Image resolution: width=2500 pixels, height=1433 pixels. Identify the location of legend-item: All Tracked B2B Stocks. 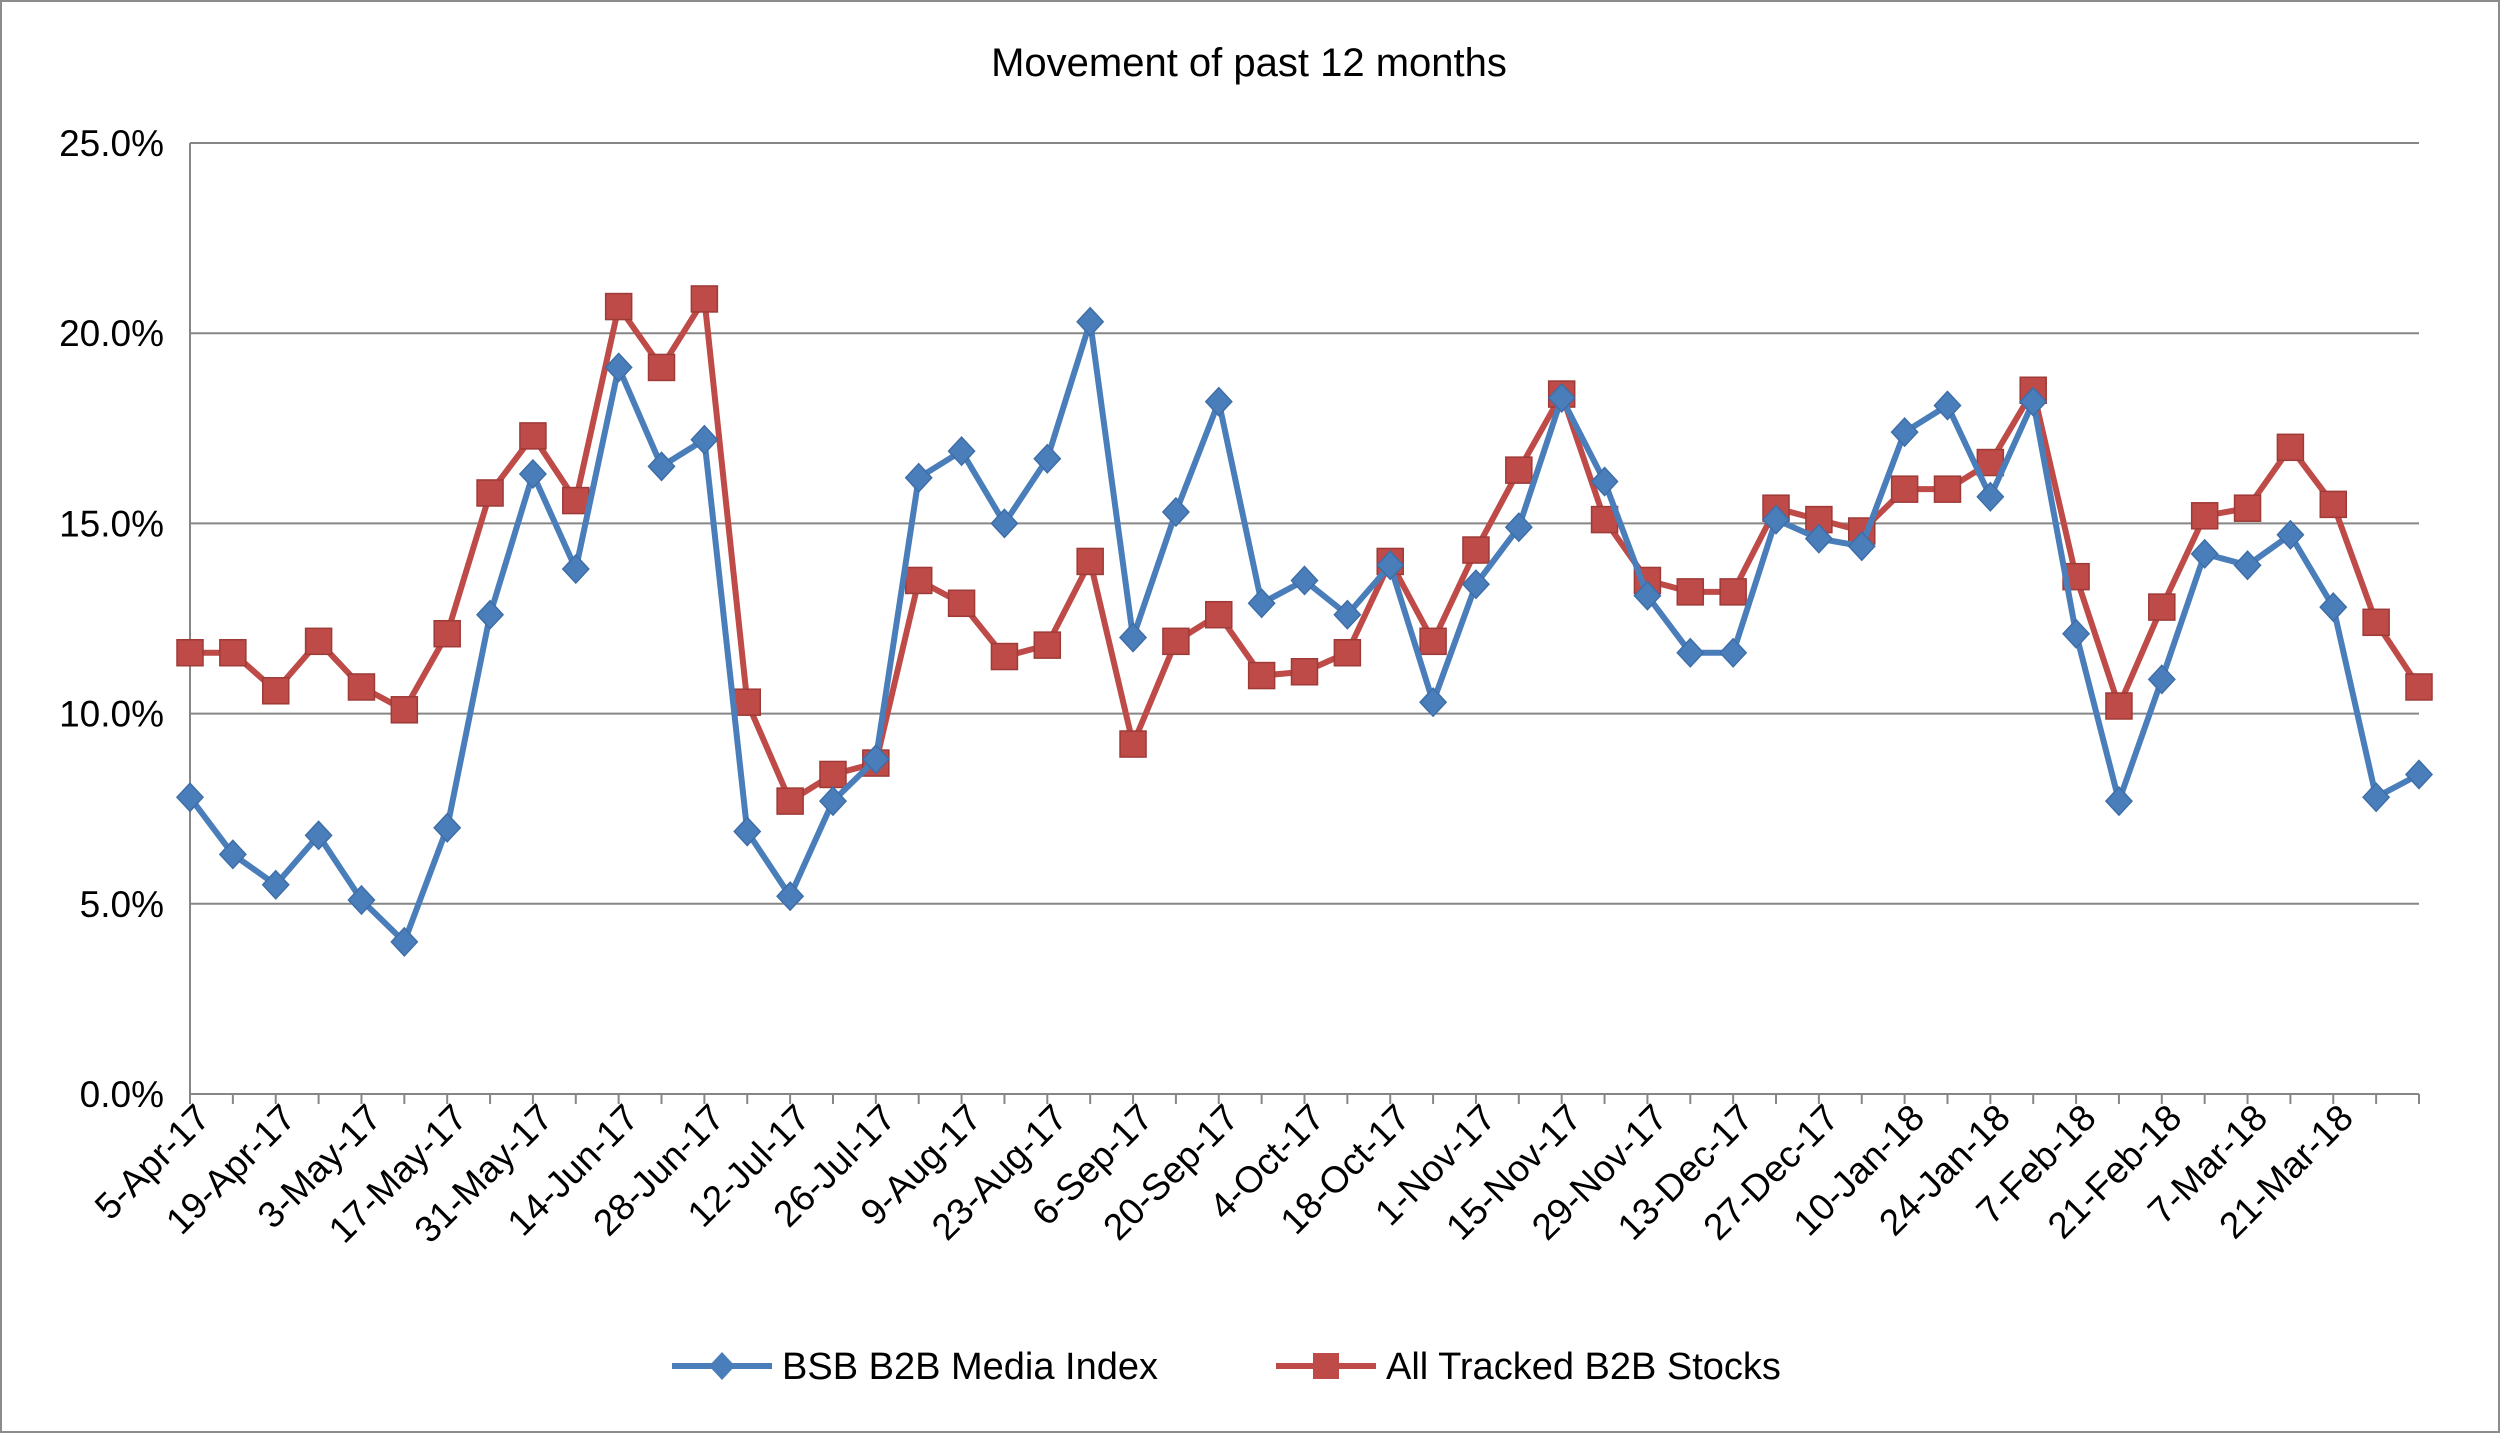
(1528, 1367).